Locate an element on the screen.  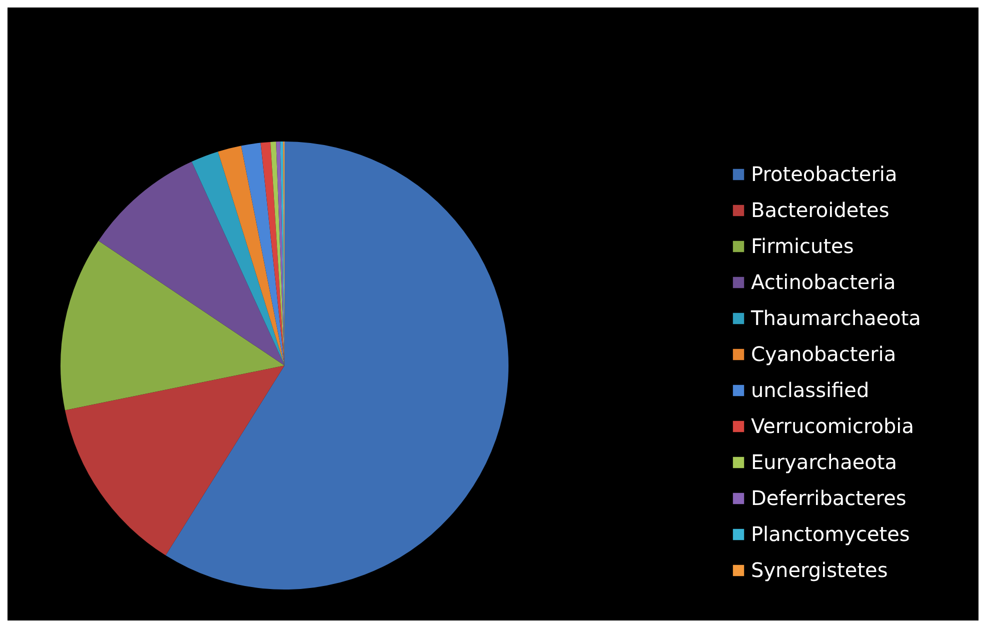
legend-label: Firmicutes is located at coordinates (802, 246).